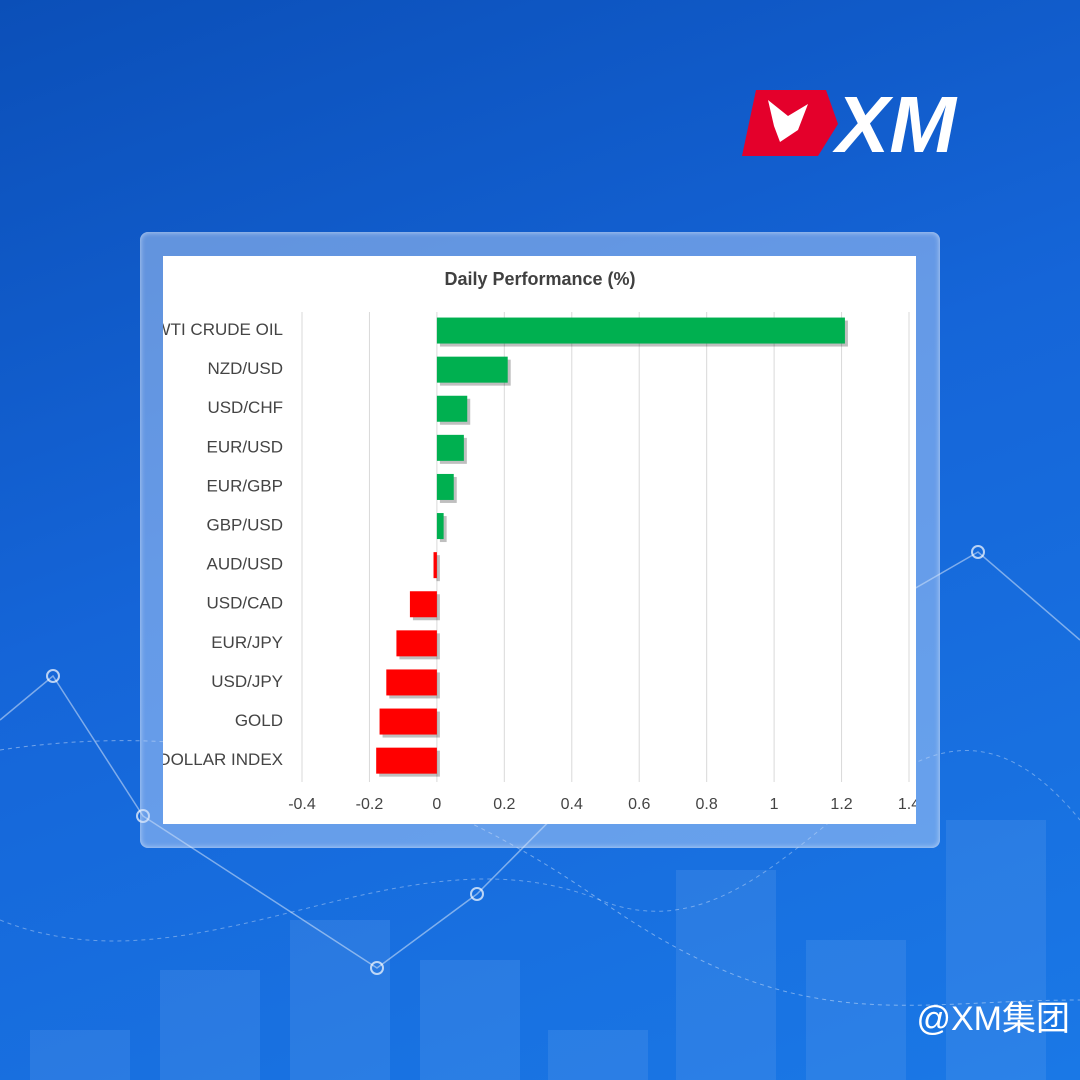 This screenshot has height=1080, width=1080. What do you see at coordinates (436, 804) in the screenshot?
I see `x-tick-label: 0` at bounding box center [436, 804].